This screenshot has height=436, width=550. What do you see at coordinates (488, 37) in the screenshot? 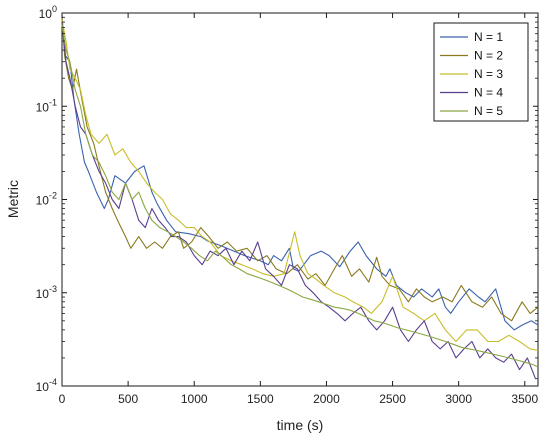
I see `legend-label-1: N = 1` at bounding box center [488, 37].